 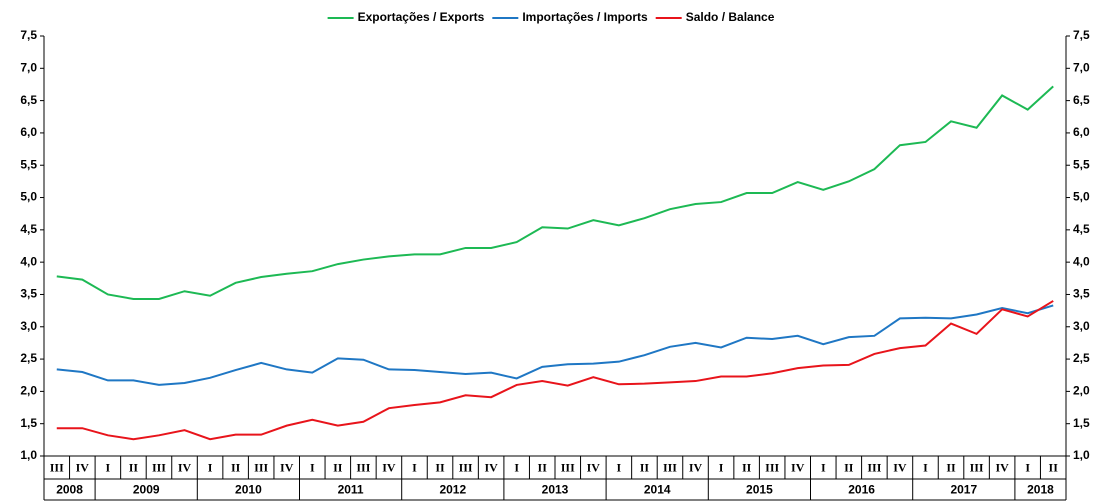 I want to click on year-label: 2016, so click(x=861, y=490).